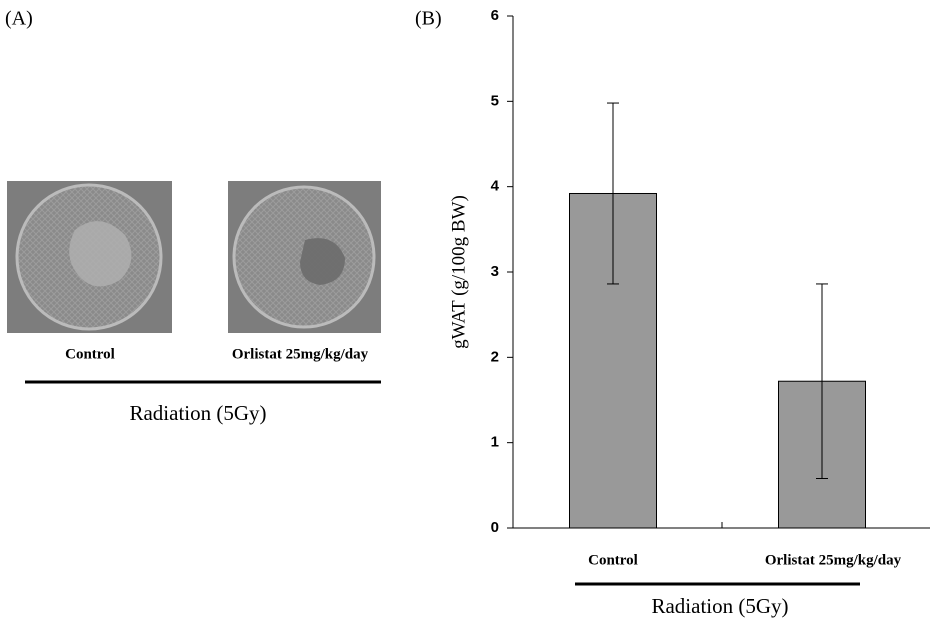 The width and height of the screenshot is (930, 626). I want to click on photo-label: Orlistat 25mg/kg/day, so click(300, 354).